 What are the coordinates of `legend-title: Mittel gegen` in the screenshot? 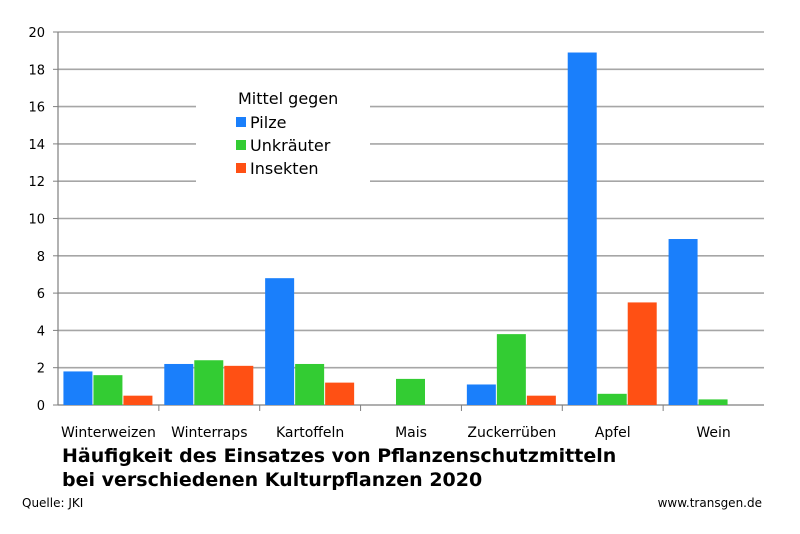 It's located at (288, 98).